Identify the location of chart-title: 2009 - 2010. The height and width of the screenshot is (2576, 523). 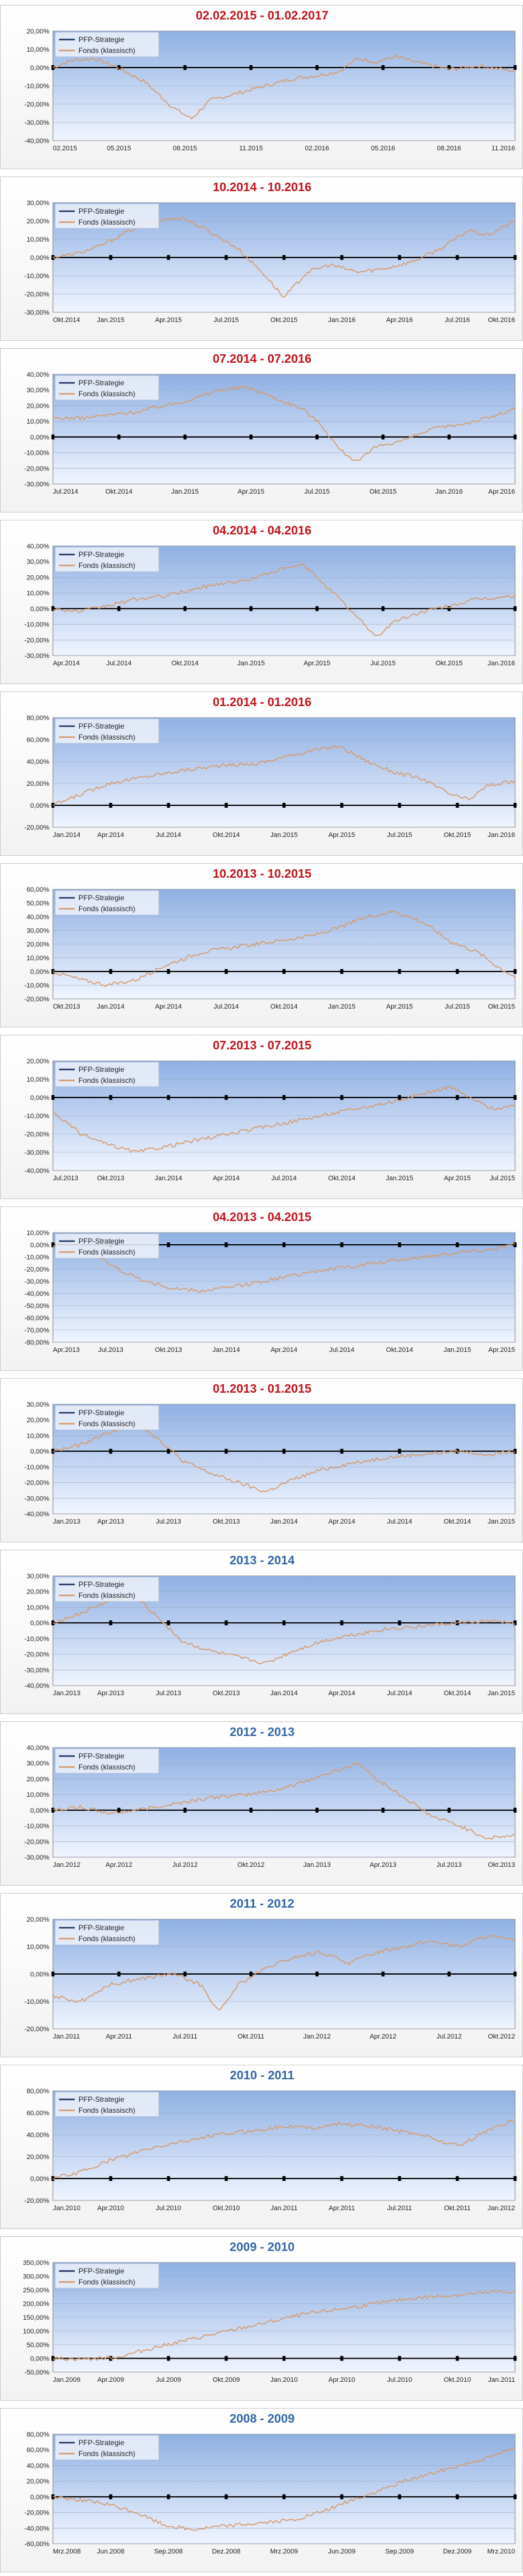
(262, 2247).